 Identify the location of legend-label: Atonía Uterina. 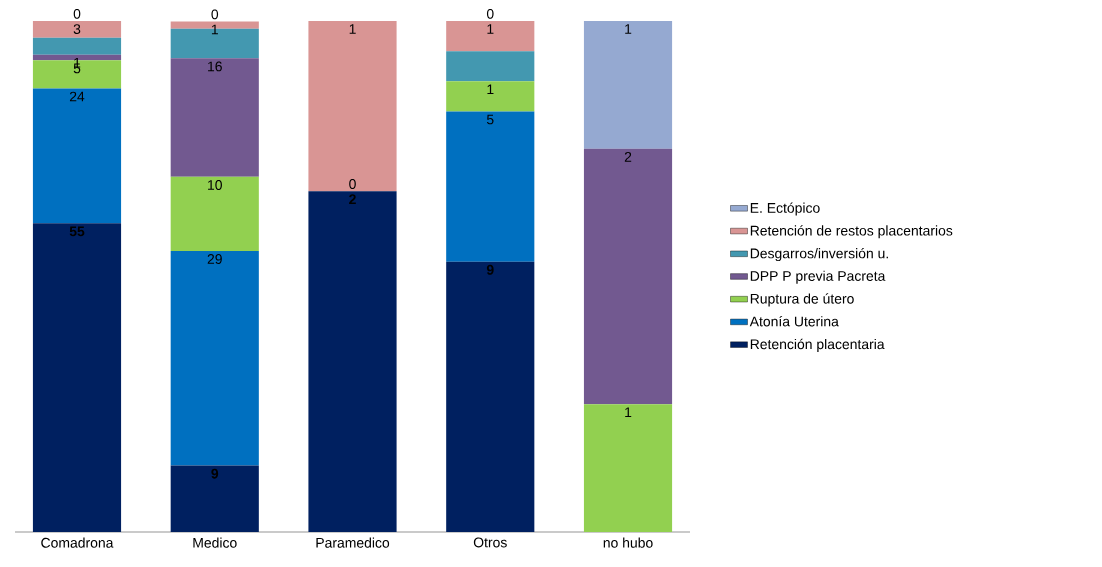
(794, 321).